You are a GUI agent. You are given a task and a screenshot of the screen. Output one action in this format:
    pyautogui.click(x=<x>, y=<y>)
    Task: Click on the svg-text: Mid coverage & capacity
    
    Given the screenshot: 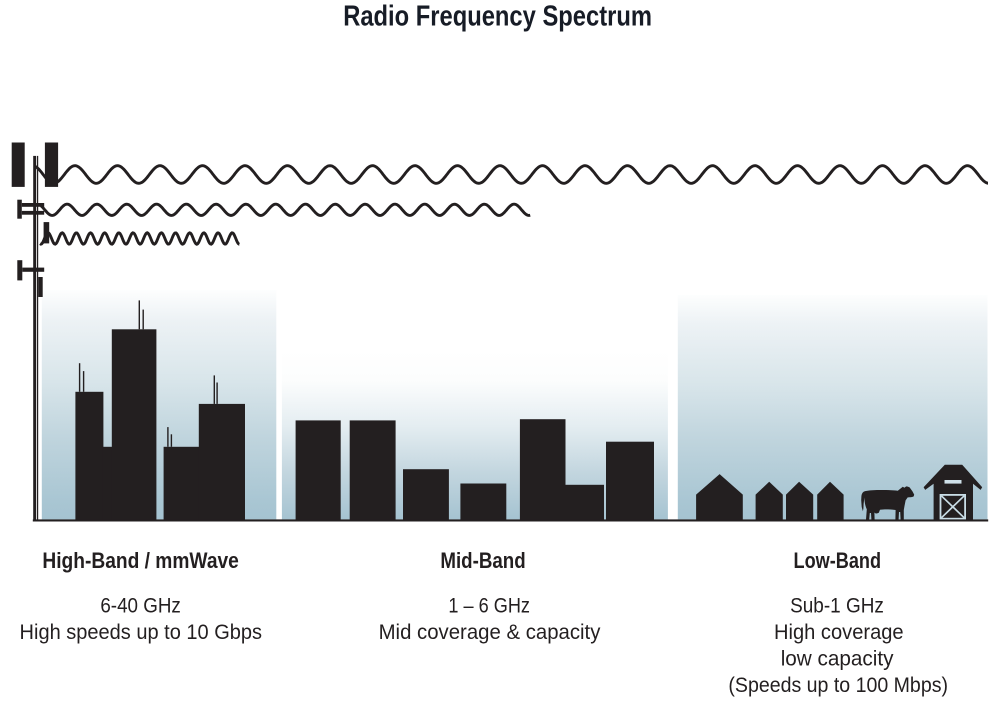 What is the action you would take?
    pyautogui.click(x=490, y=632)
    